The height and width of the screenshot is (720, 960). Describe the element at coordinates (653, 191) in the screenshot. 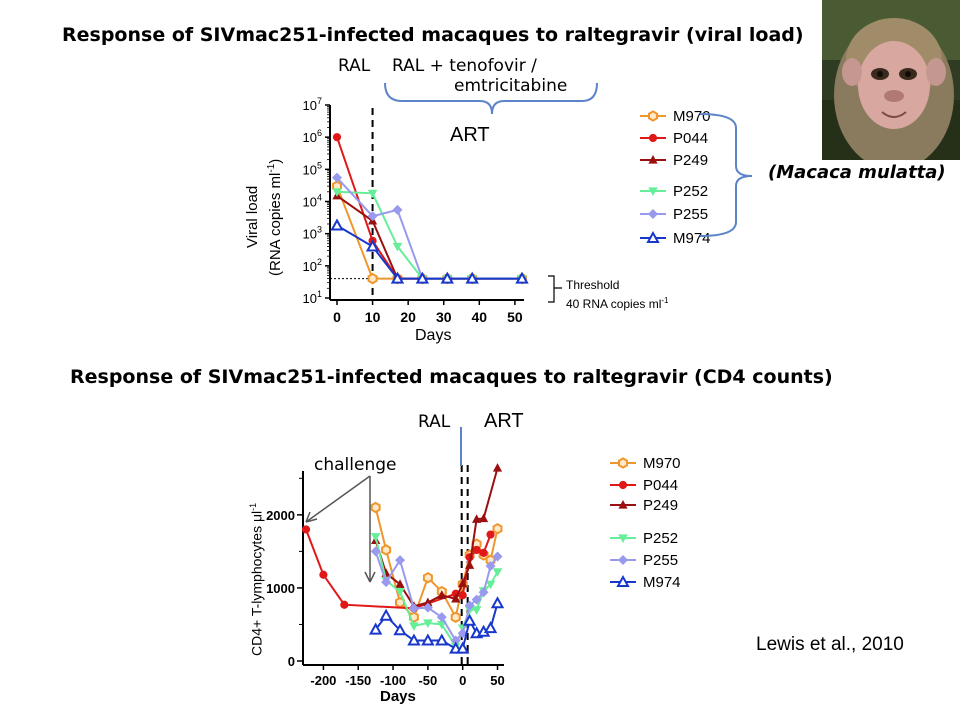

I see `viral-legend-marker-p252` at that location.